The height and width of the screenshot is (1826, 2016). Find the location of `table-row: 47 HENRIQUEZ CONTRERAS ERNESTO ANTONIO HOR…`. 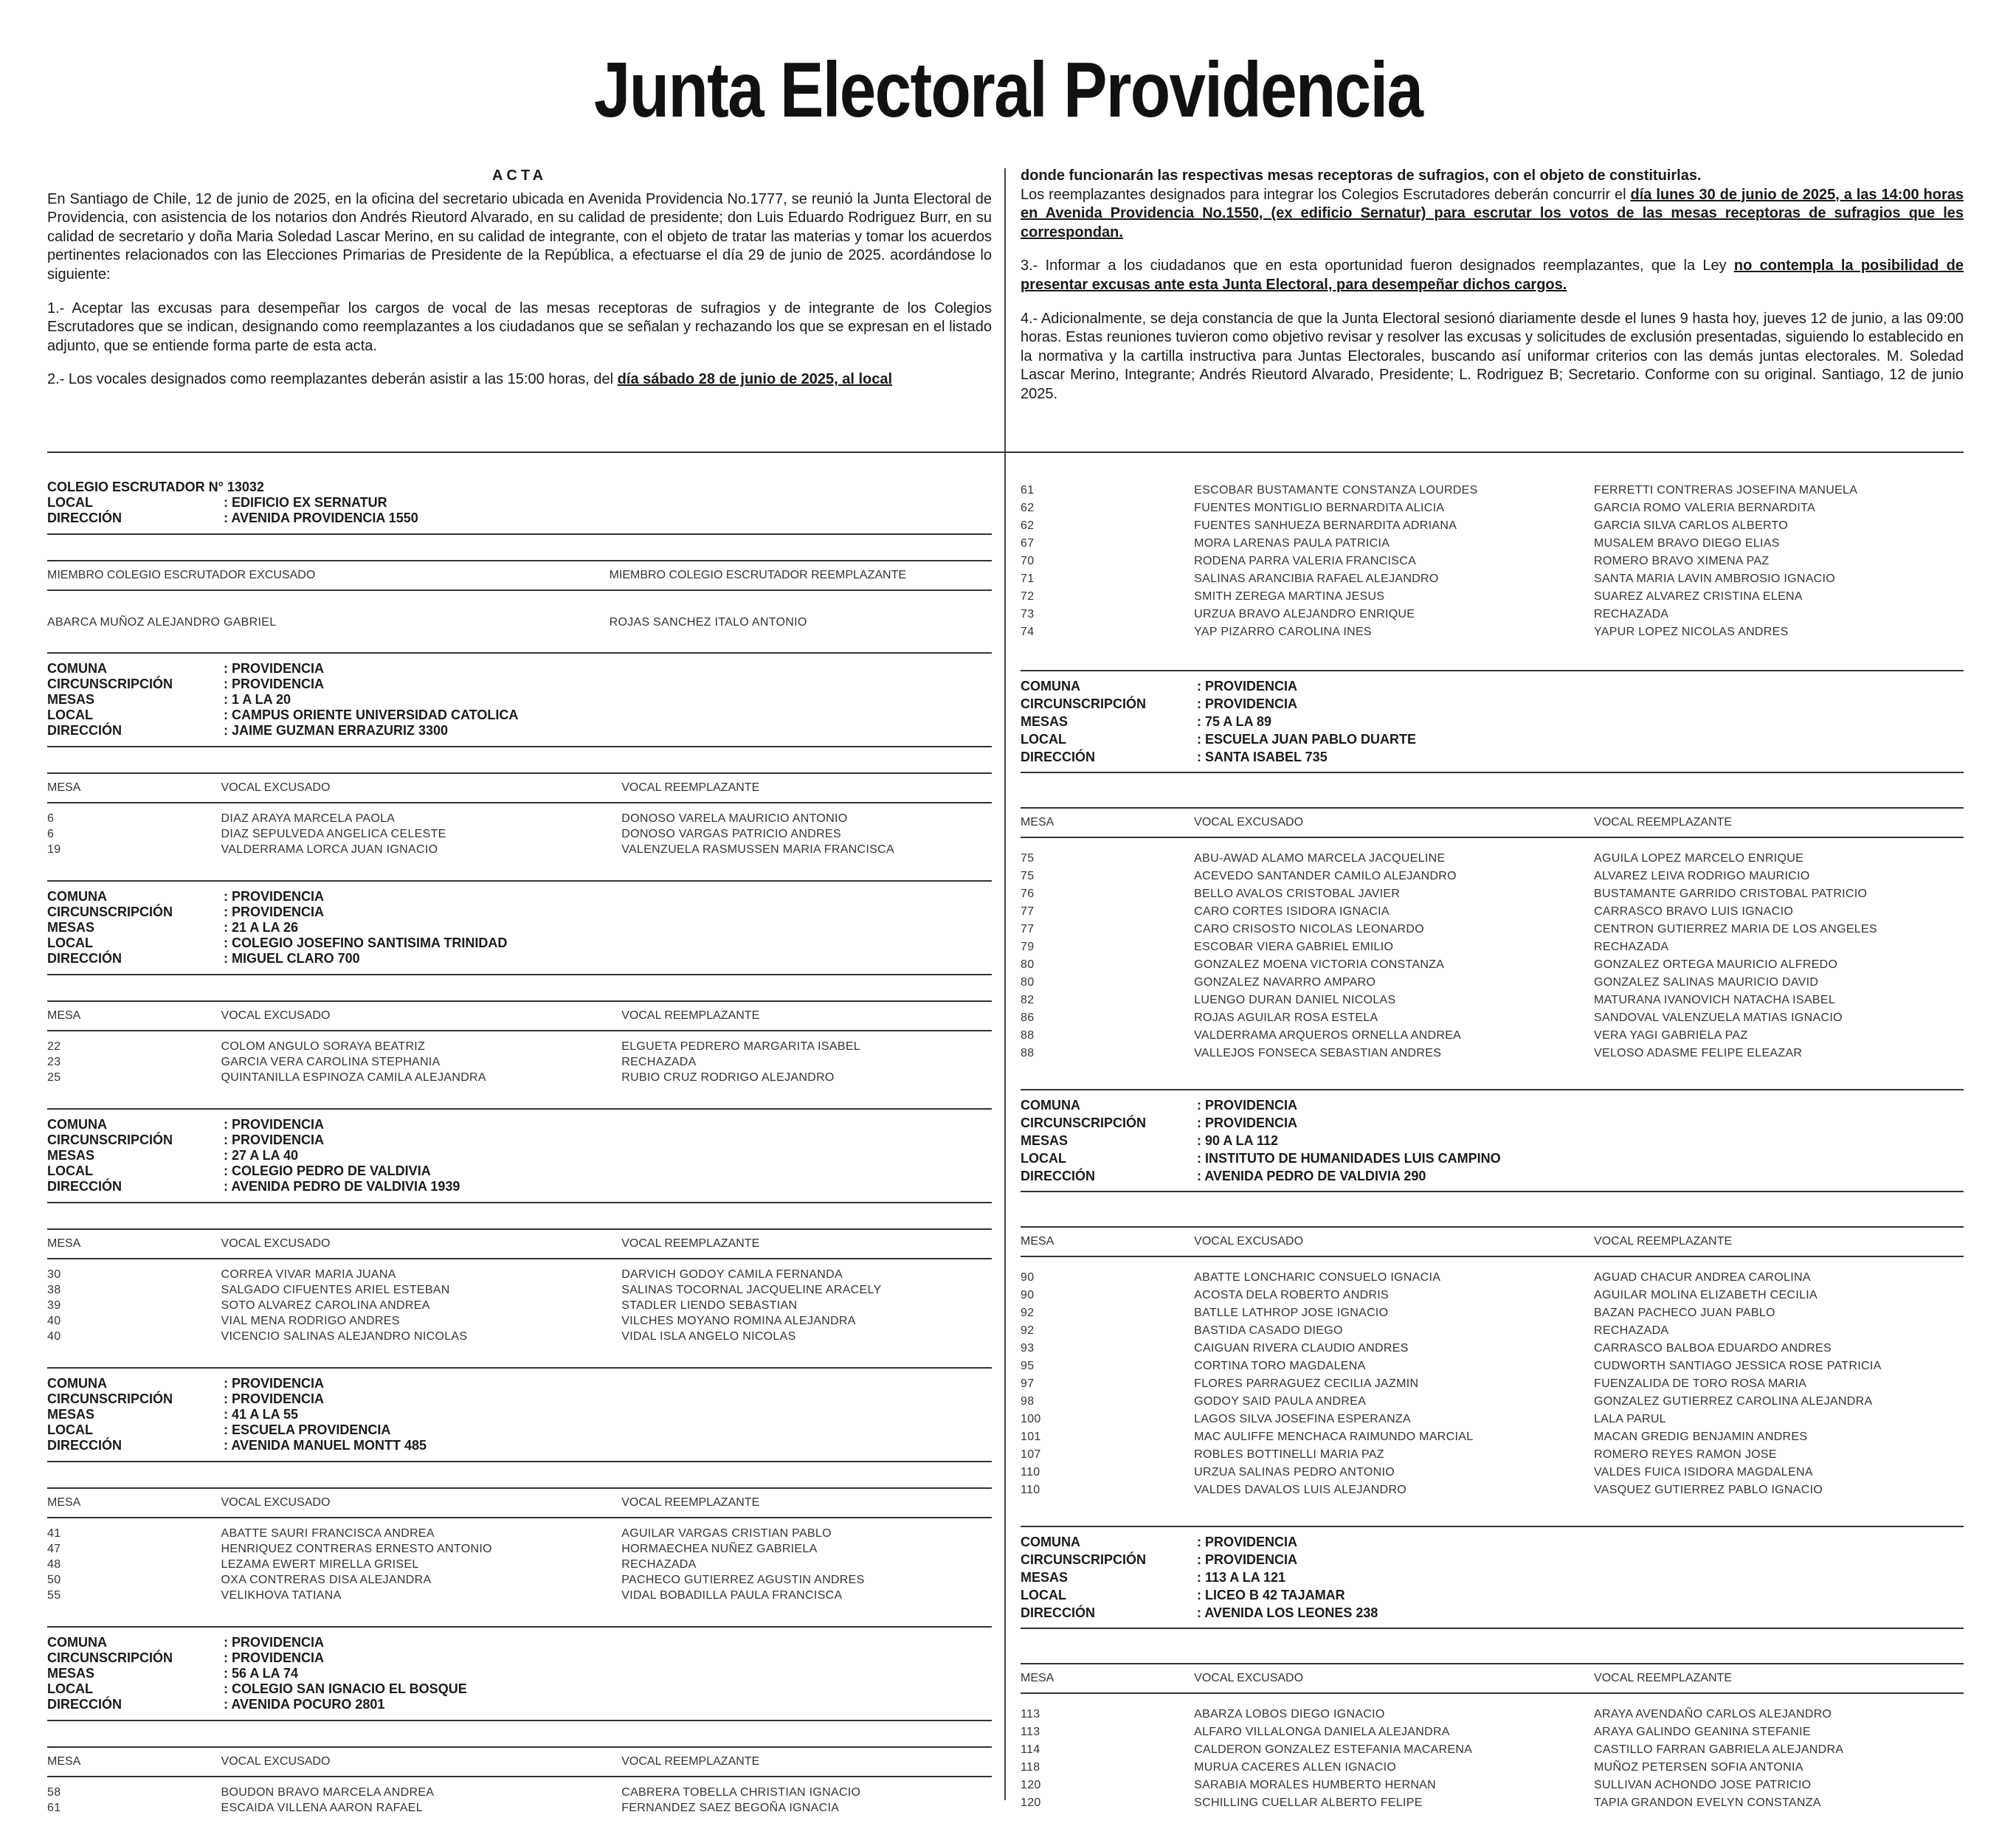

table-row: 47 HENRIQUEZ CONTRERAS ERNESTO ANTONIO HOR… is located at coordinates (519, 1549).